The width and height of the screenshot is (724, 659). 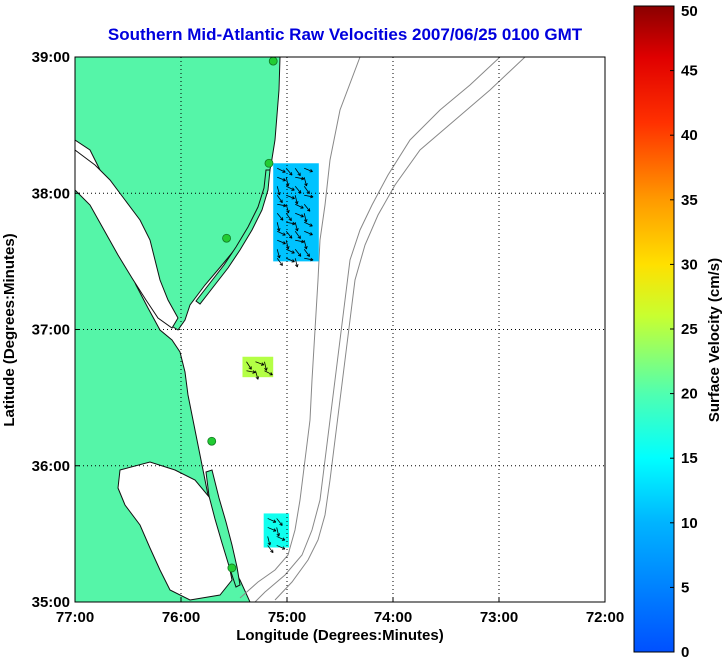 I want to click on colorbar-tick-label: 30, so click(x=689, y=264).